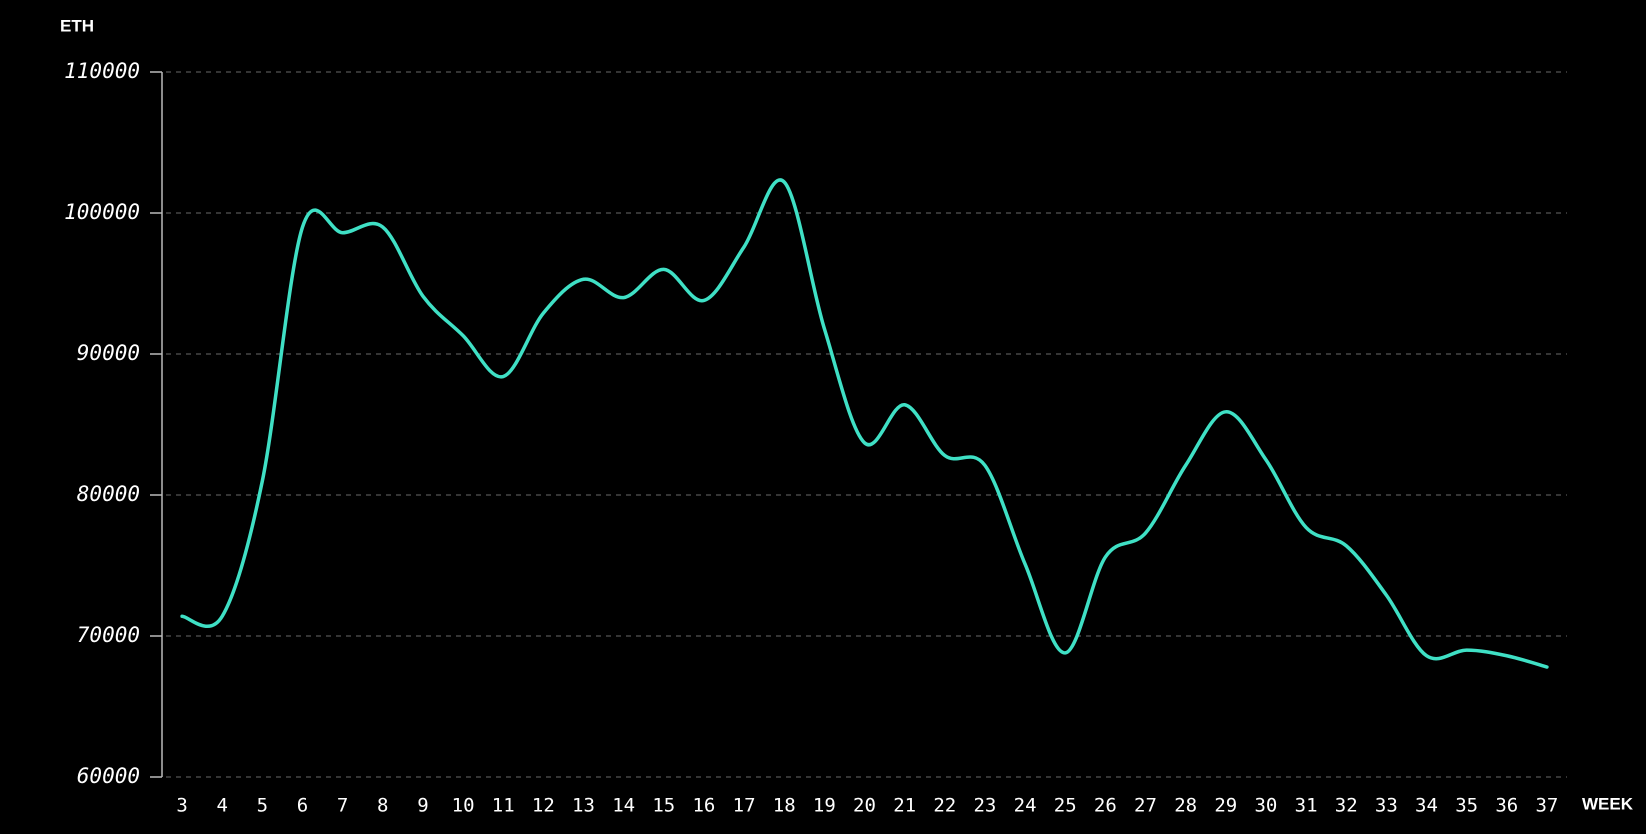 This screenshot has width=1646, height=834. Describe the element at coordinates (1185, 806) in the screenshot. I see `x-tick-label: 28` at that location.